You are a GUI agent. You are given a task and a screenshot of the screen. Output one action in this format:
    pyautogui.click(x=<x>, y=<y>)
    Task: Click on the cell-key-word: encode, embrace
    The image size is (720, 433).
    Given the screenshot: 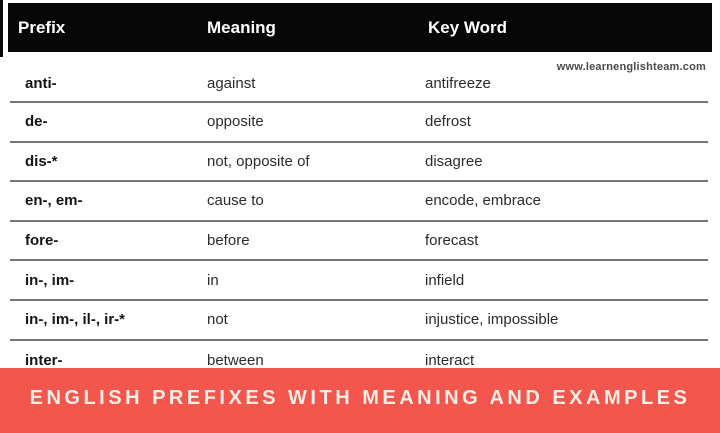 What is the action you would take?
    pyautogui.click(x=483, y=201)
    